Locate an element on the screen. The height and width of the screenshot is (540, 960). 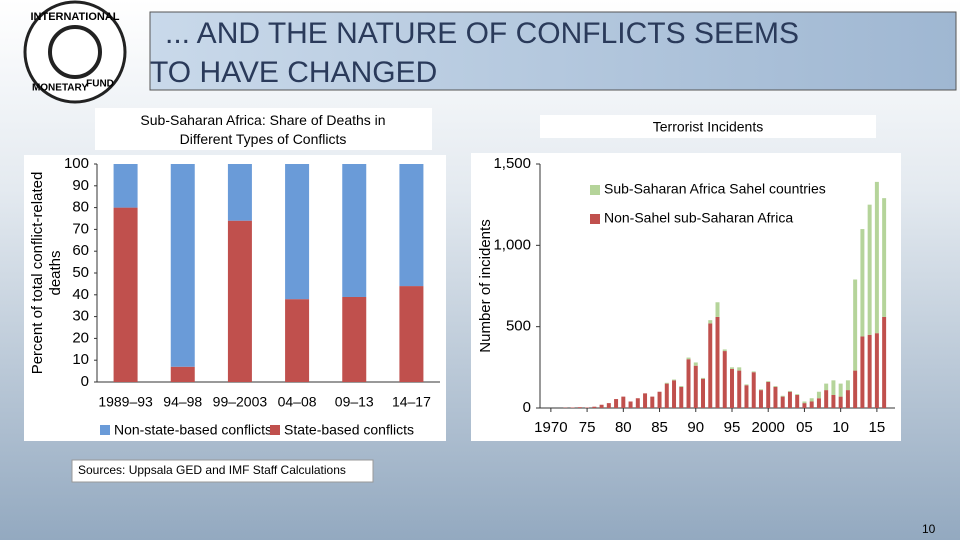
x-tick-label: 95 is located at coordinates (732, 427).